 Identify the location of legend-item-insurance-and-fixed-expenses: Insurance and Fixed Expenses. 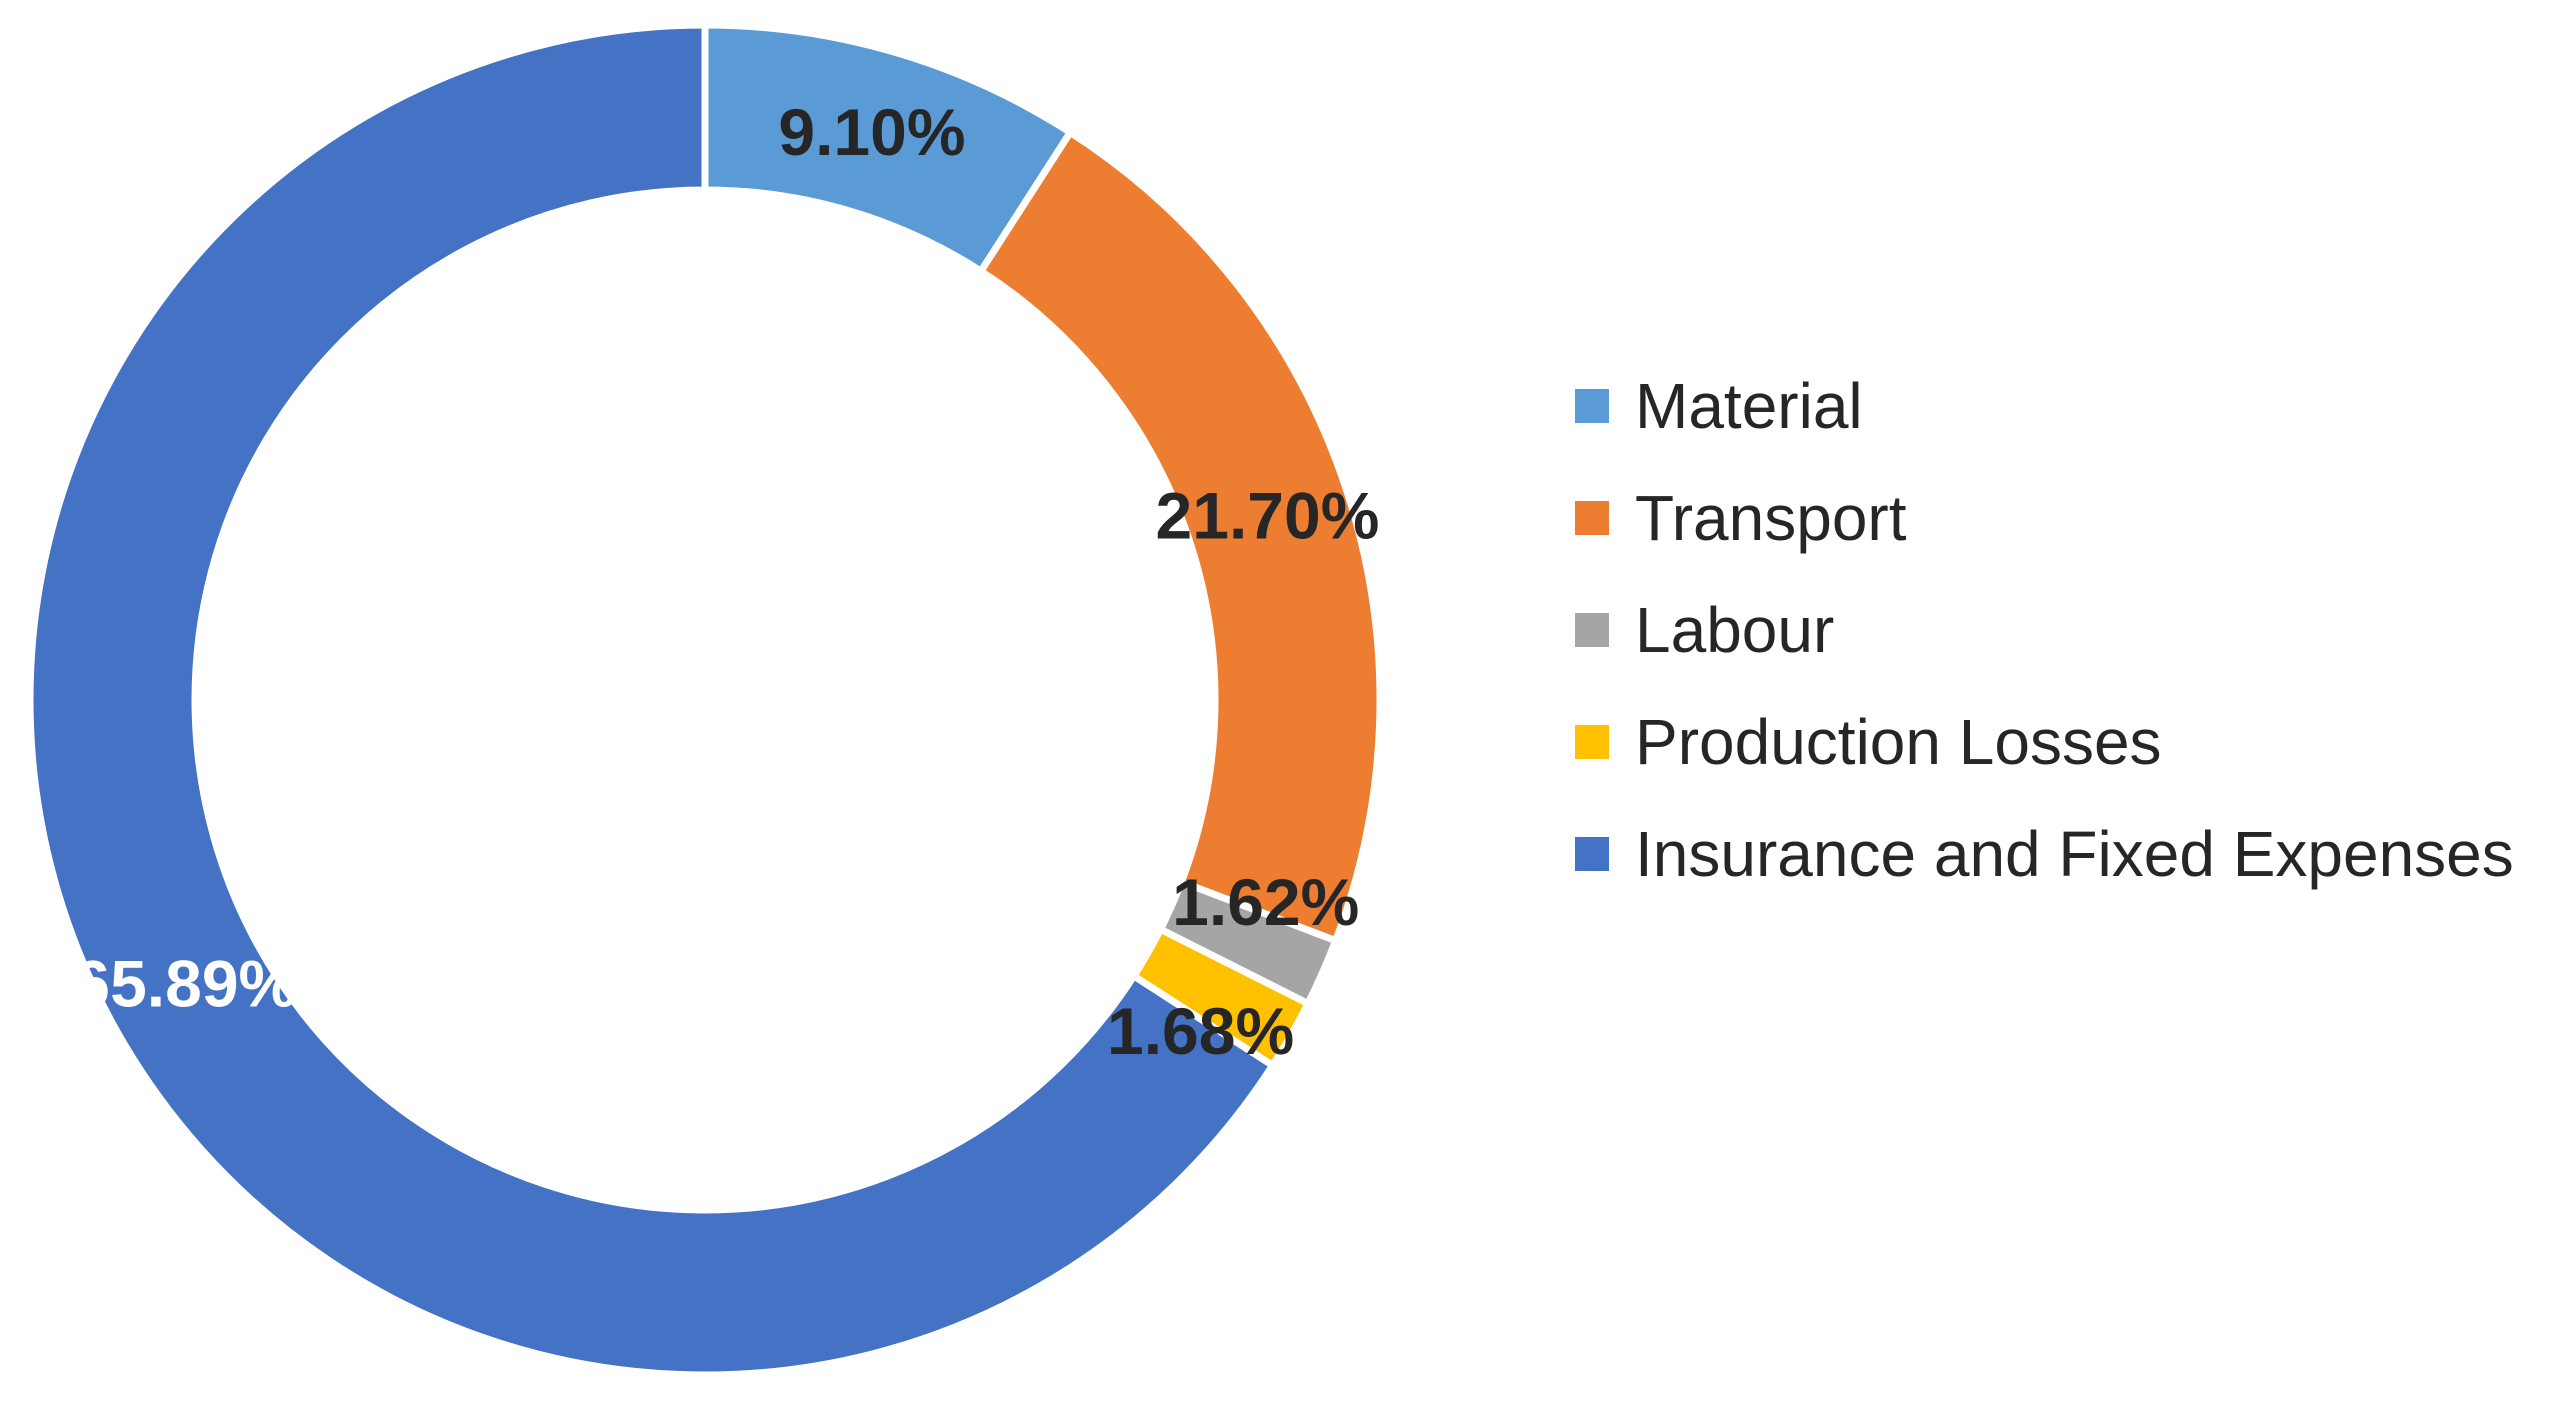
(2065, 854).